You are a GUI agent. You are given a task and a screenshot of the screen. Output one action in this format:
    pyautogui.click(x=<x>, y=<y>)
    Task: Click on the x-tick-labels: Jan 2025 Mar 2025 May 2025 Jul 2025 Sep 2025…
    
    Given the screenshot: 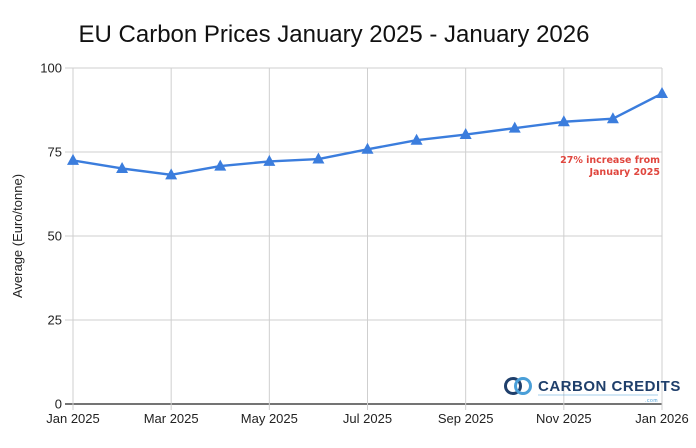 What is the action you would take?
    pyautogui.click(x=367, y=418)
    